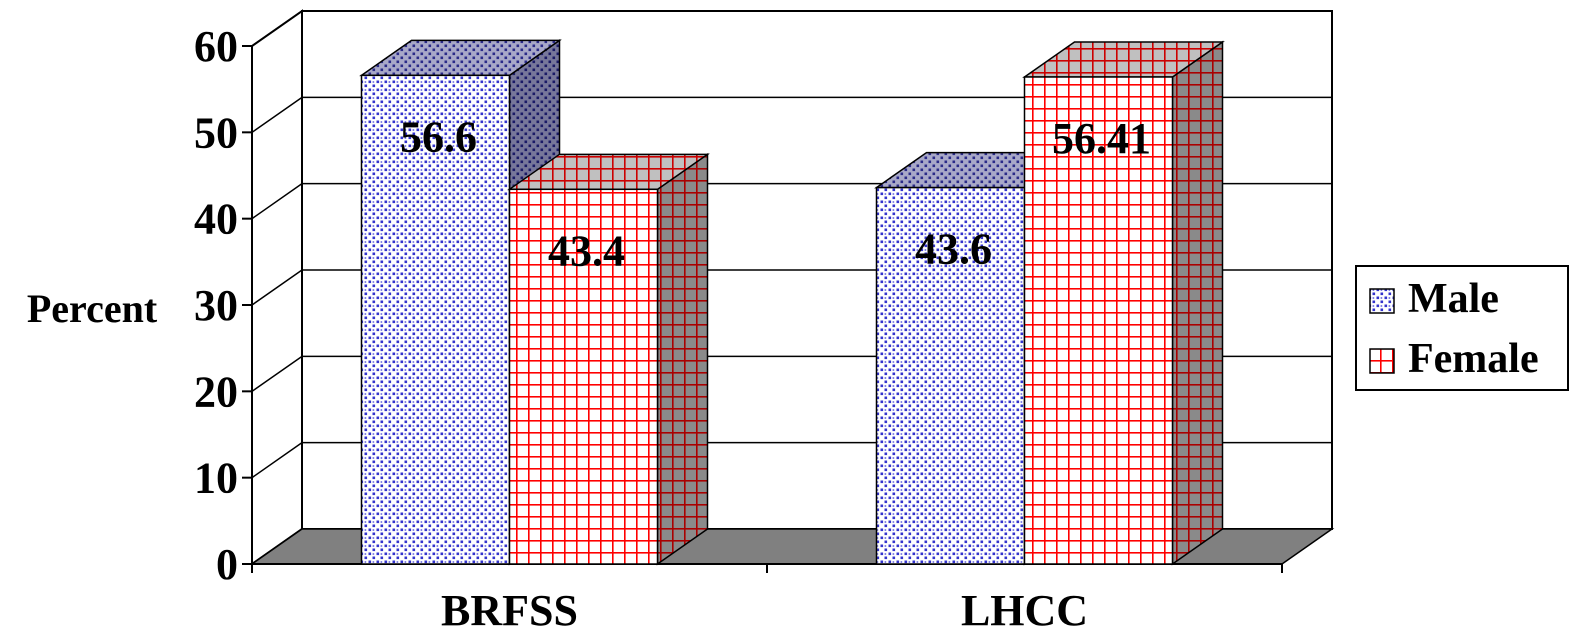 The width and height of the screenshot is (1590, 638). What do you see at coordinates (775, 193) in the screenshot?
I see `data-labels: 56.6 43.4 43.6 56.41` at bounding box center [775, 193].